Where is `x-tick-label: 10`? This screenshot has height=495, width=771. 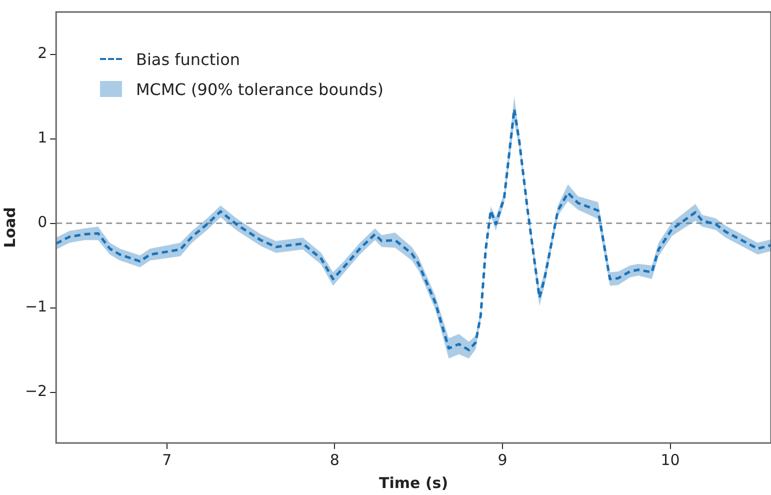 x-tick-label: 10 is located at coordinates (670, 459).